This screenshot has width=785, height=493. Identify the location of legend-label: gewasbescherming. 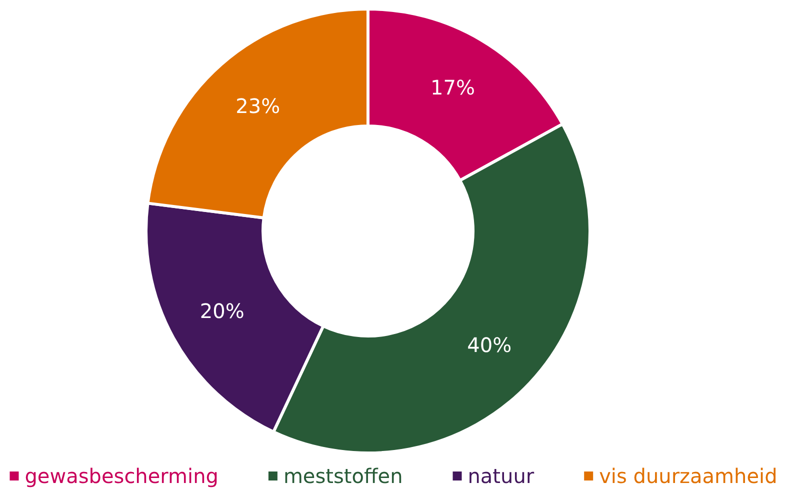
(121, 476).